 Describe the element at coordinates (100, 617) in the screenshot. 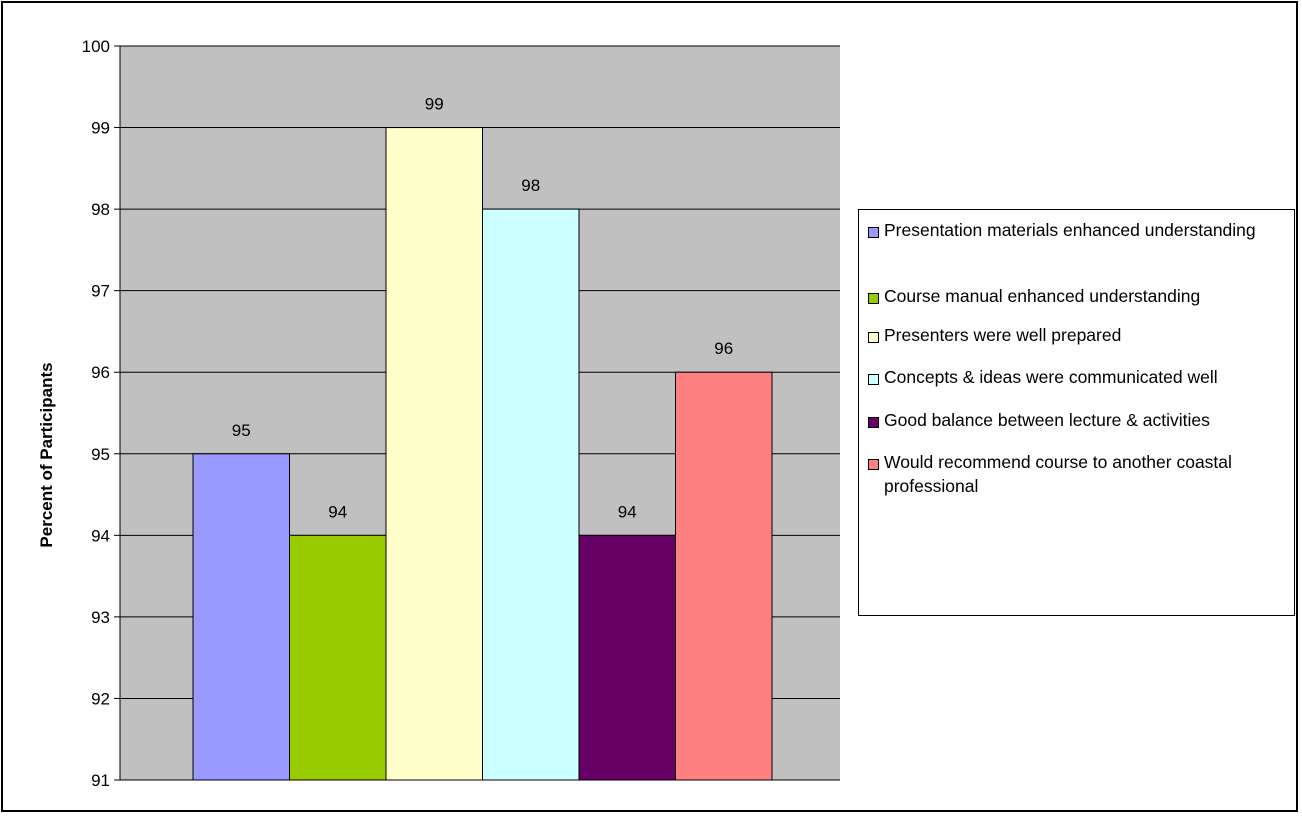

I see `y-tick-label: 93` at that location.